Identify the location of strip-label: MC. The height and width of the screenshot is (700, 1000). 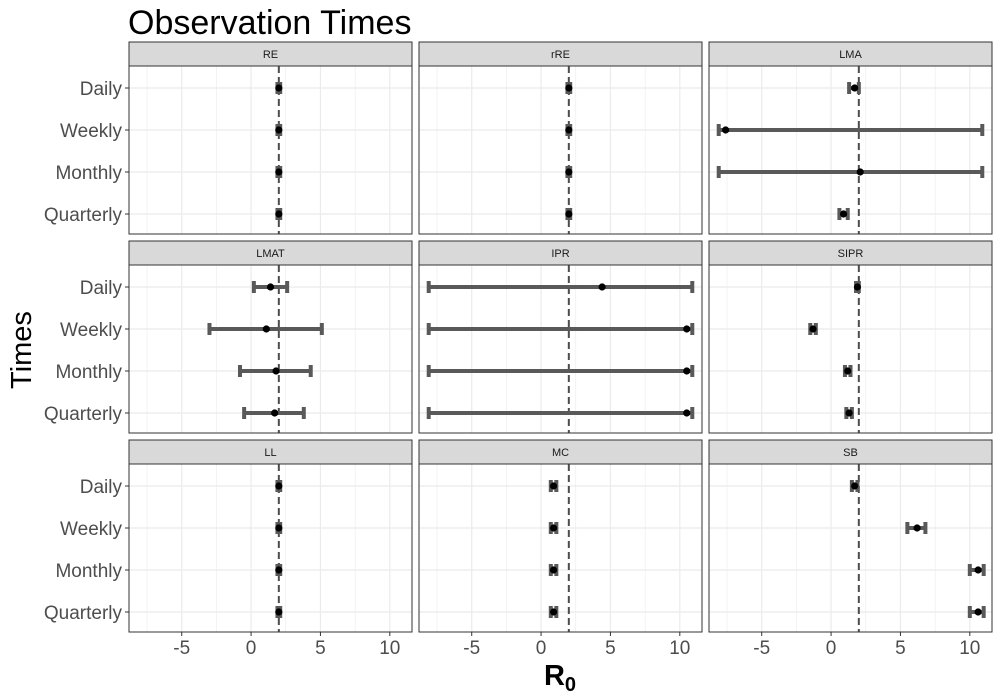
(560, 453).